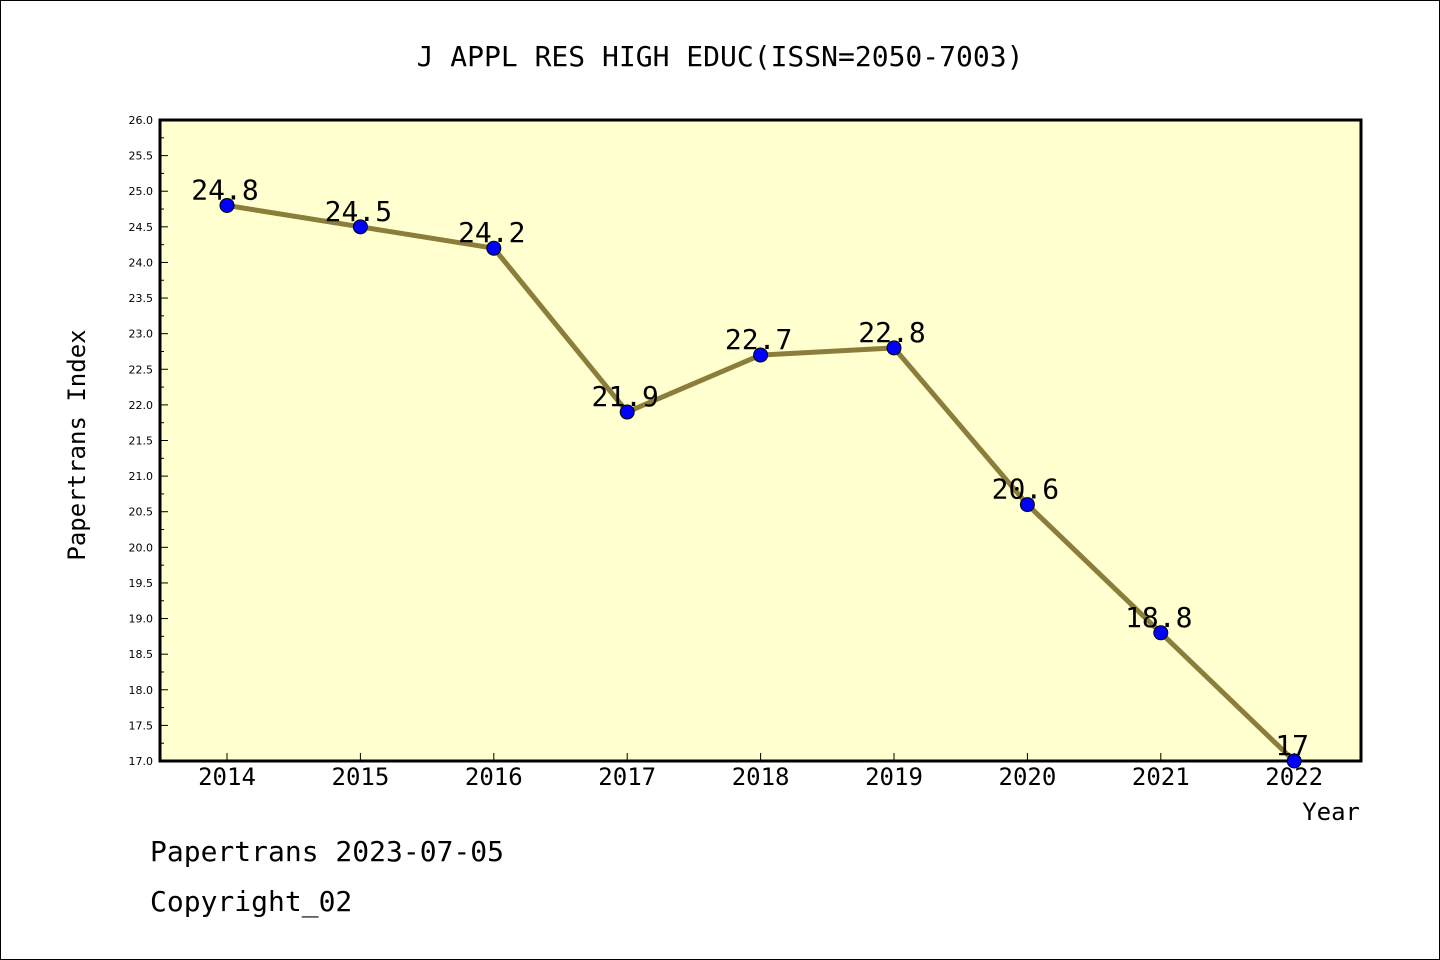  Describe the element at coordinates (141, 369) in the screenshot. I see `y-tick-label: 22.5` at that location.